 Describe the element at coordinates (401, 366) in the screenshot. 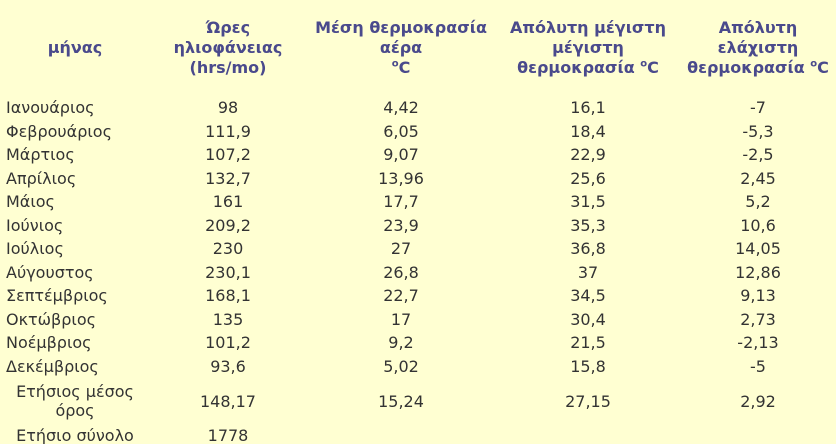

I see `table-cell: 5,02` at that location.